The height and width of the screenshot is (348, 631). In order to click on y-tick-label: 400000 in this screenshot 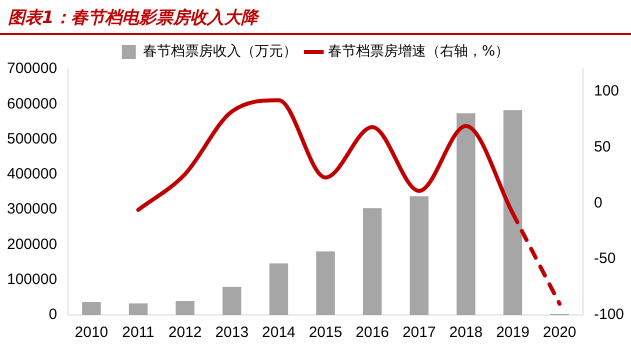, I will do `click(32, 174)`.